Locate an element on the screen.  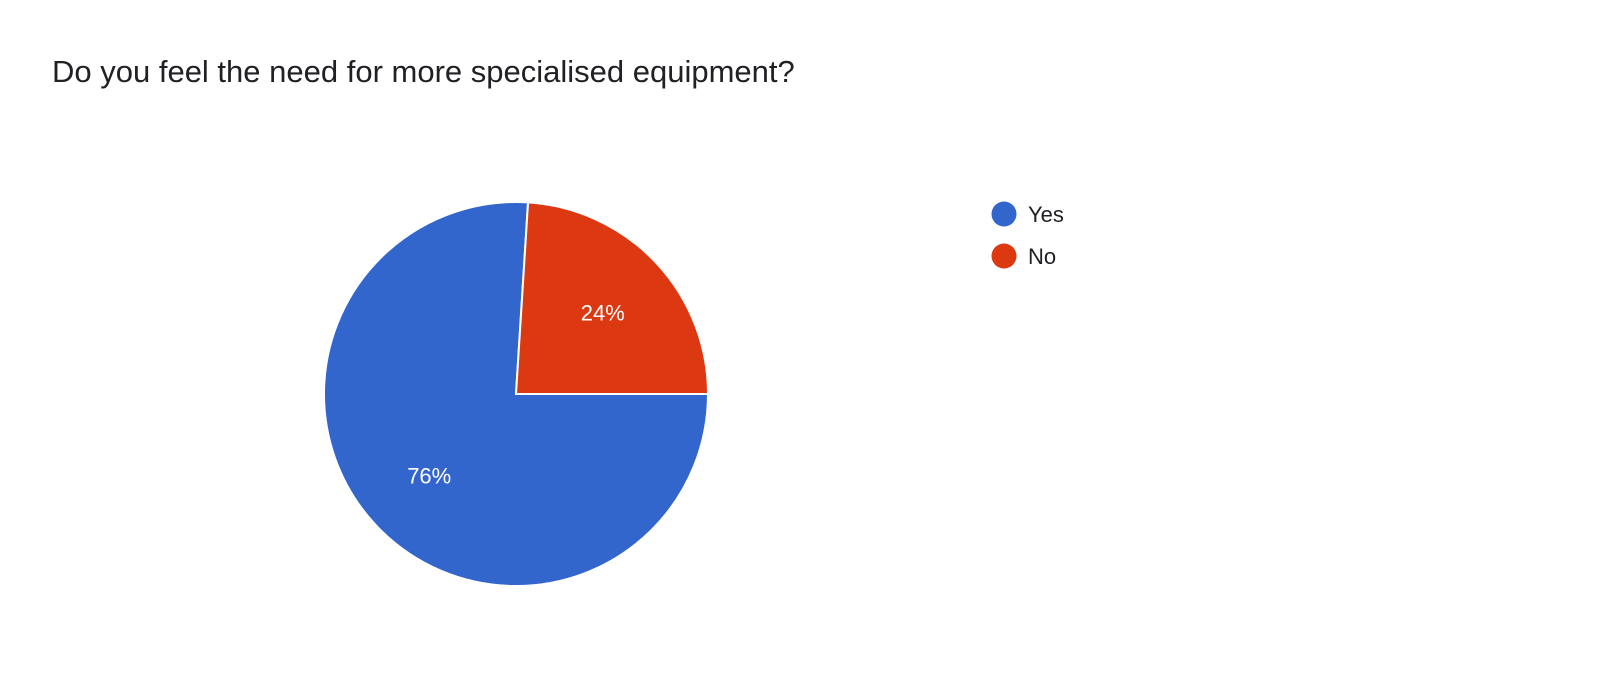
slice-label: 76% is located at coordinates (429, 475).